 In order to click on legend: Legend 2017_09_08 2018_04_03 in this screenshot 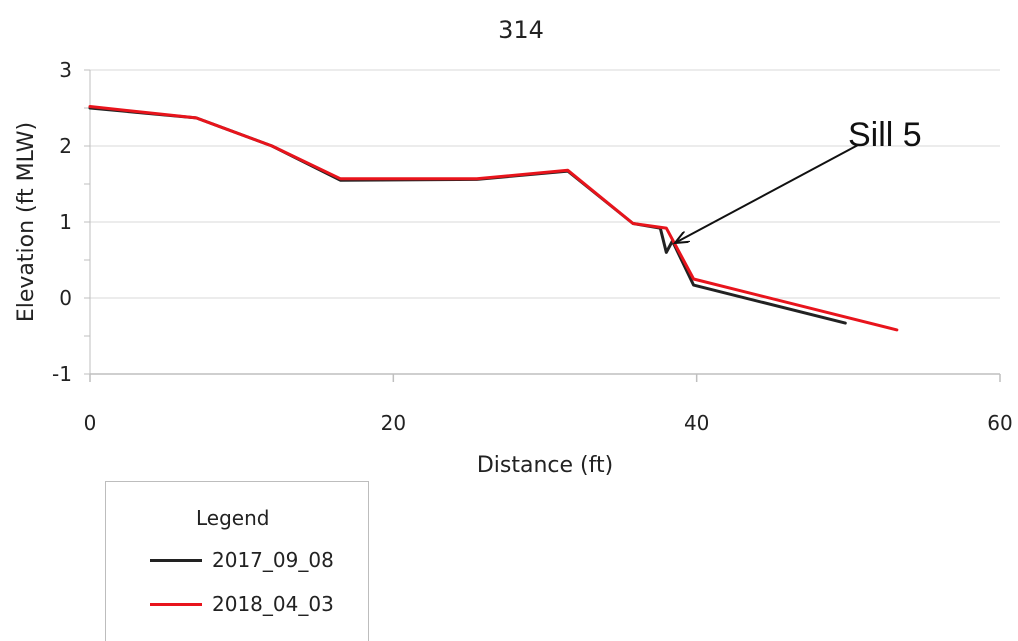, I will do `click(237, 561)`.